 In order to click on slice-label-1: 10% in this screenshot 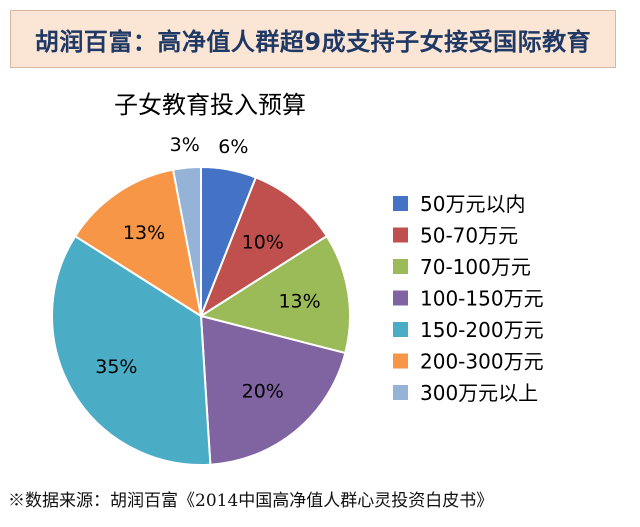, I will do `click(263, 242)`.